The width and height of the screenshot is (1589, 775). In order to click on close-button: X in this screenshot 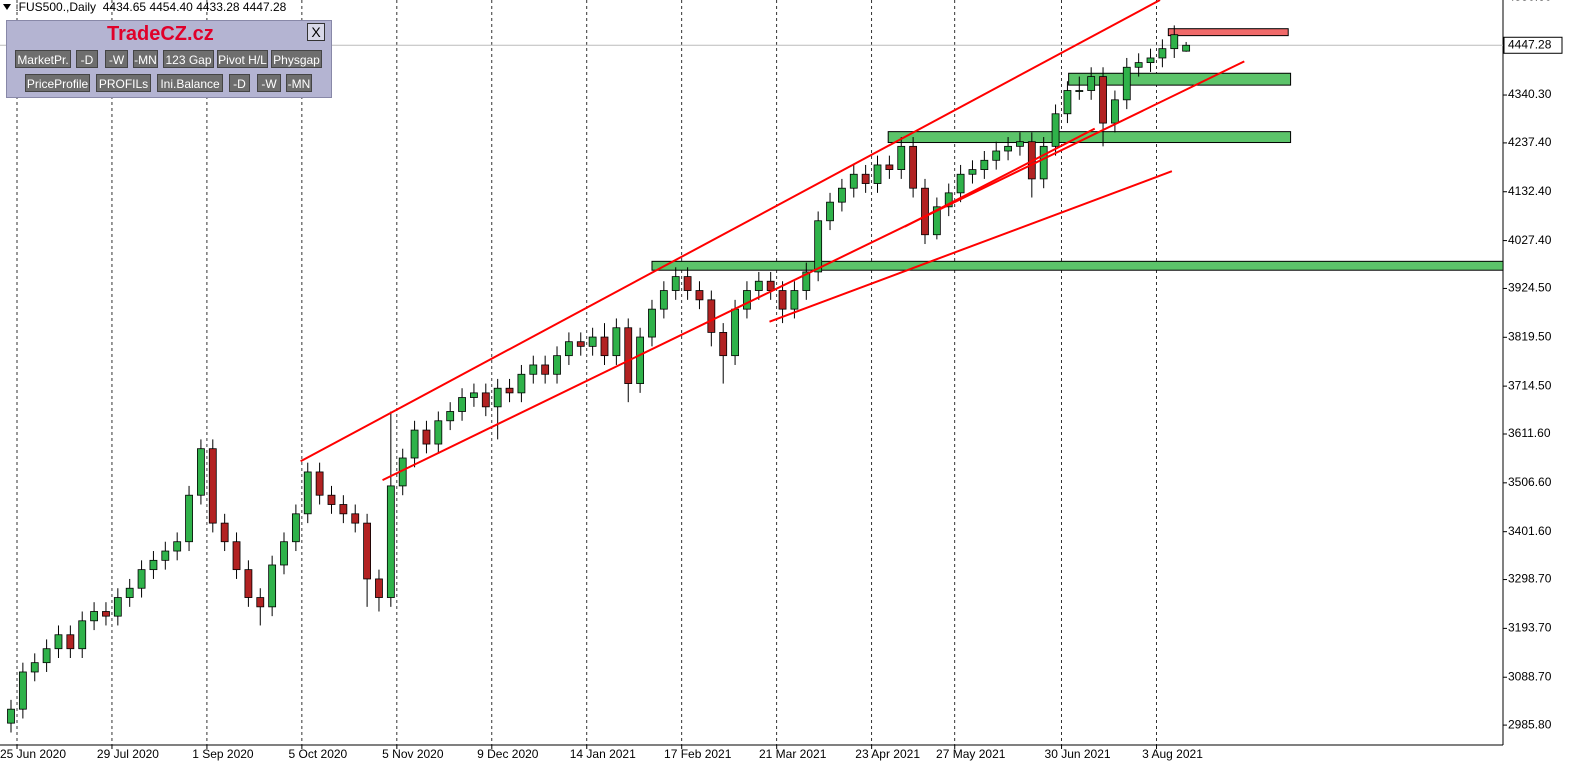, I will do `click(316, 32)`.